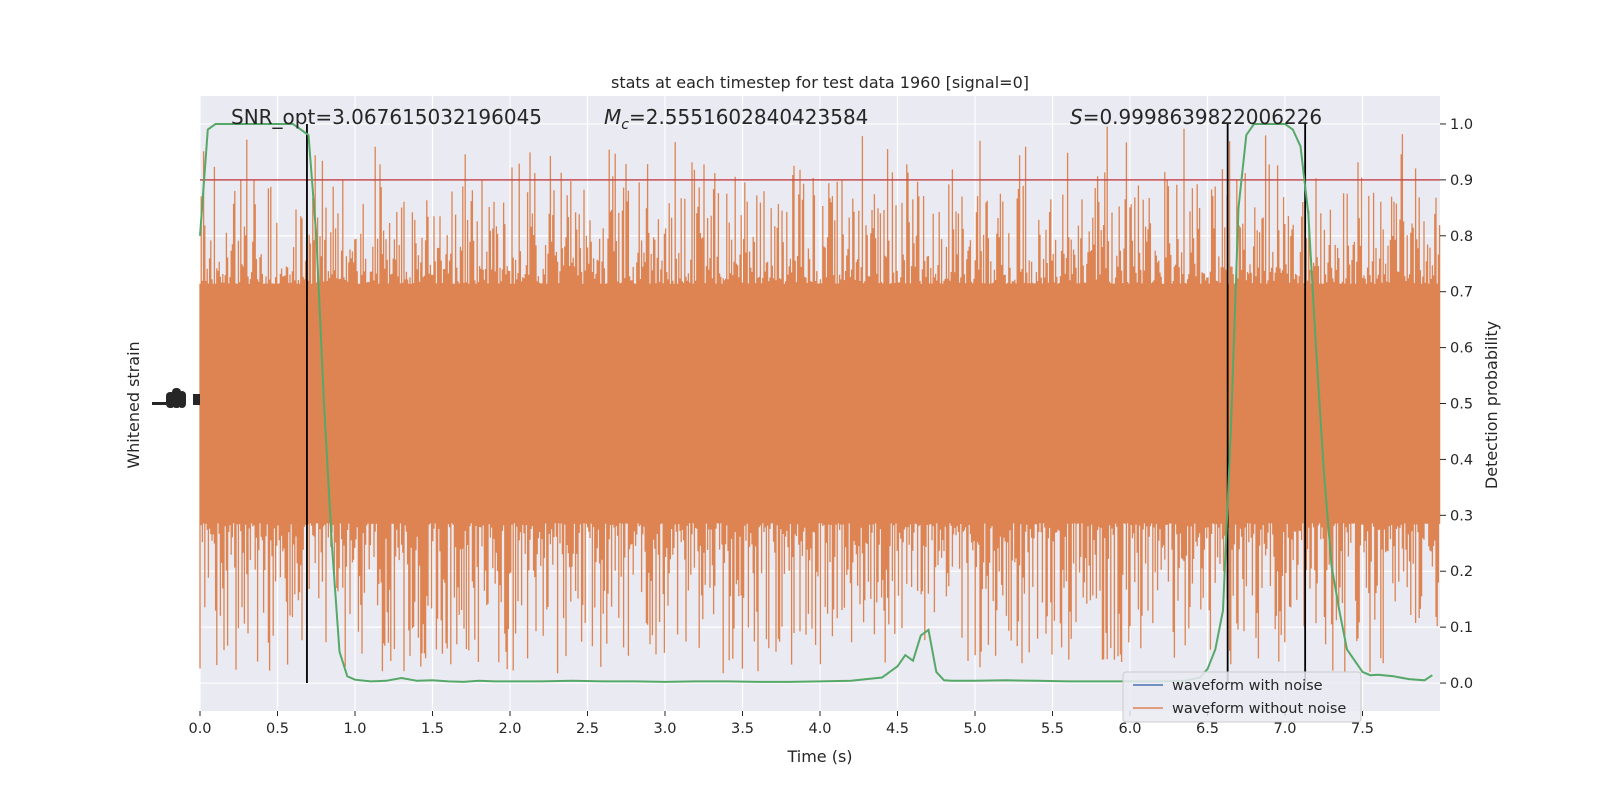 The image size is (1600, 800). Describe the element at coordinates (386, 117) in the screenshot. I see `snr-annotation: SNR_opt=3.067615032196045` at that location.